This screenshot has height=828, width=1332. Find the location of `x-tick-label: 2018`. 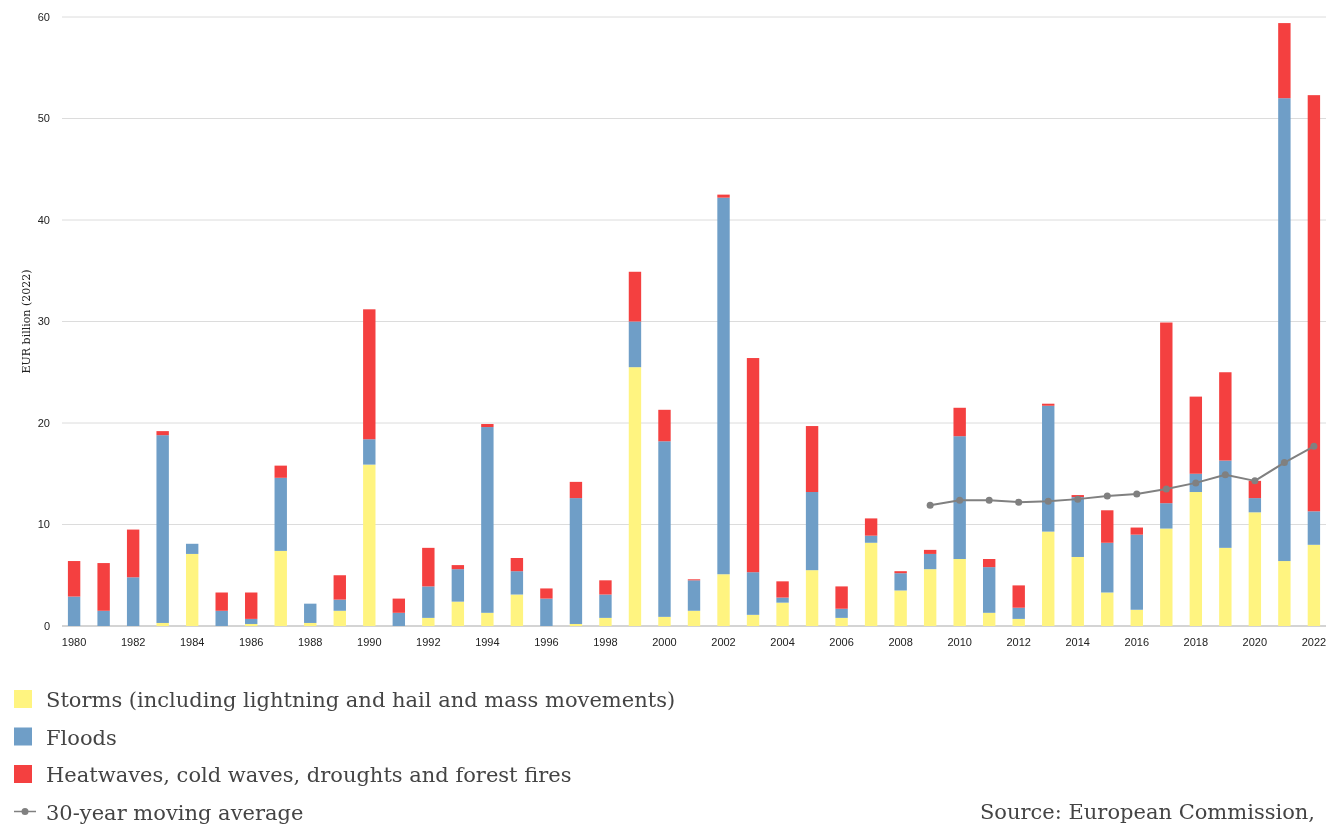

x-tick-label: 2018 is located at coordinates (1196, 642).